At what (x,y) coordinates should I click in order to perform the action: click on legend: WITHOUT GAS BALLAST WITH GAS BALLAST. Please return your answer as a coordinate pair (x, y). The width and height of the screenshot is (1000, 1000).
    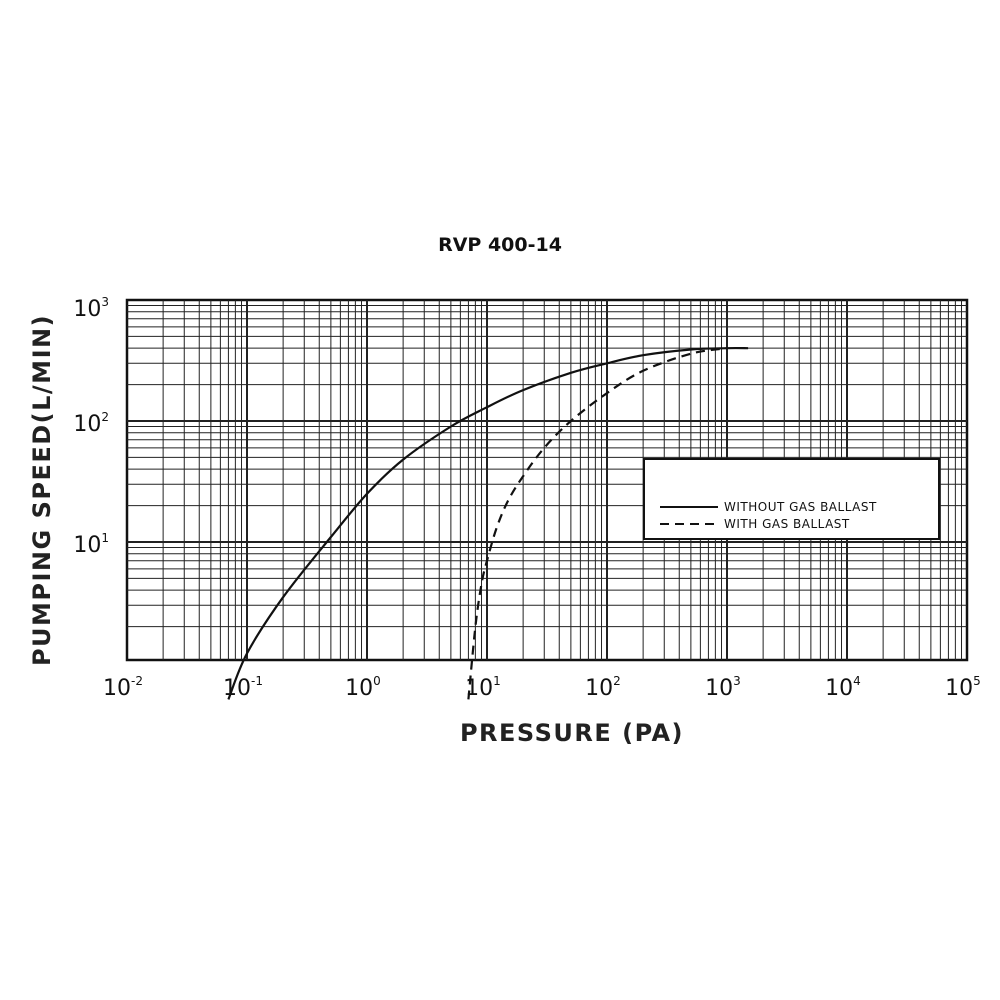
    Looking at the image, I should click on (791, 499).